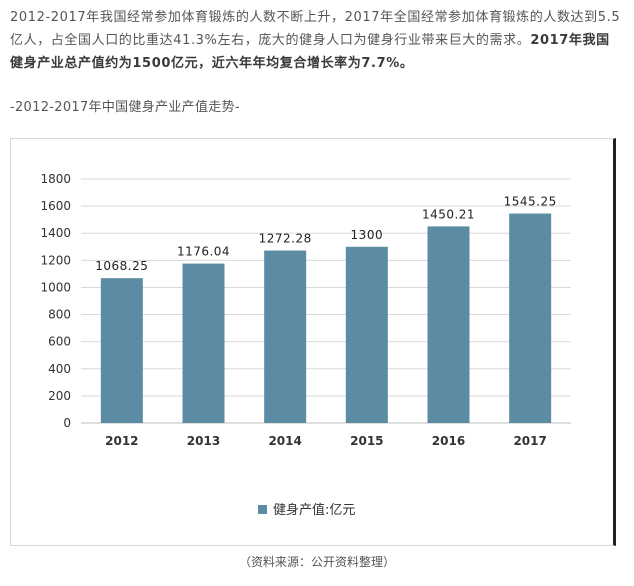 The image size is (634, 586). Describe the element at coordinates (310, 52) in the screenshot. I see `intro-highlight: 2017年我国健身产业总产值约为1500亿元，近六年年均复合增长率为7.7%。` at that location.